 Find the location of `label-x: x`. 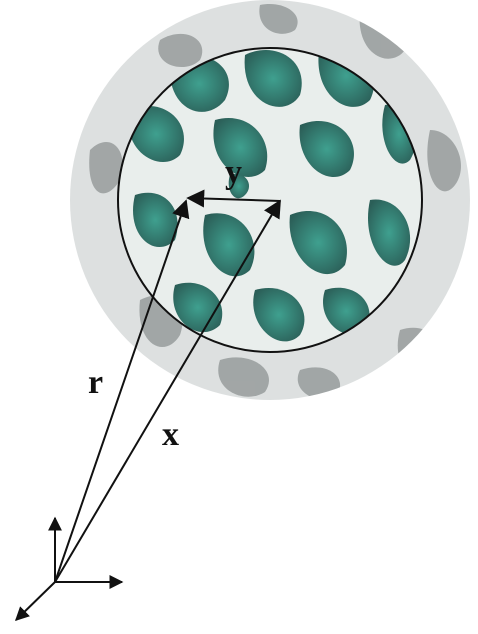

label-x: x is located at coordinates (170, 434).